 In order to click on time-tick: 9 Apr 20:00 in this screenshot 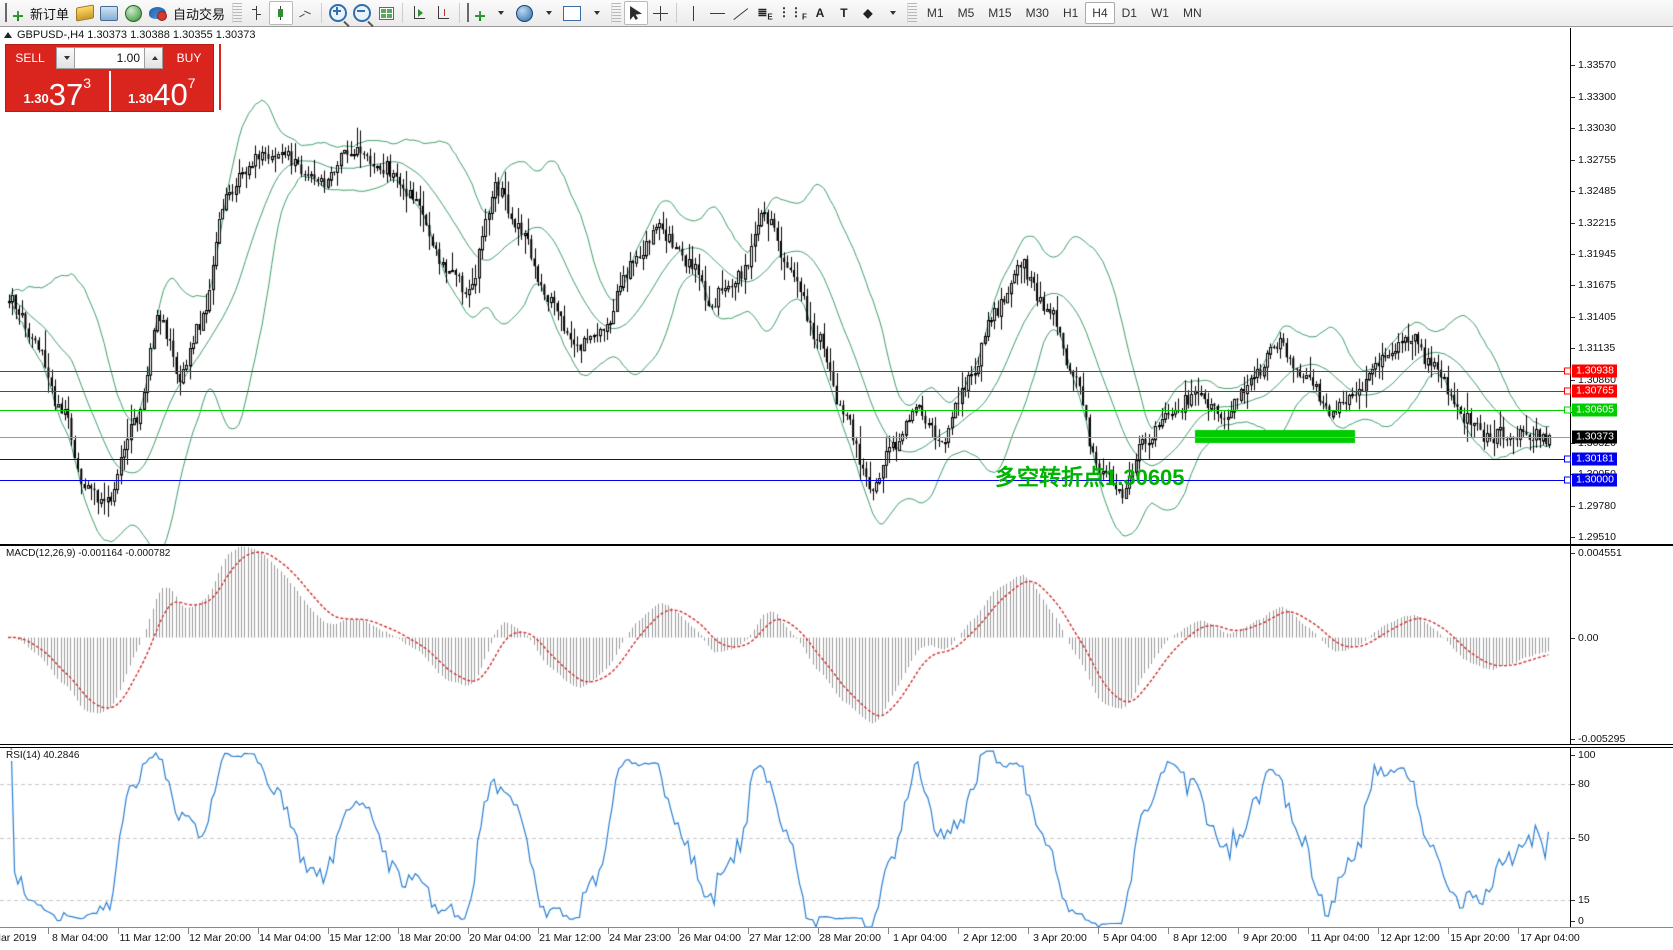, I will do `click(1270, 938)`.